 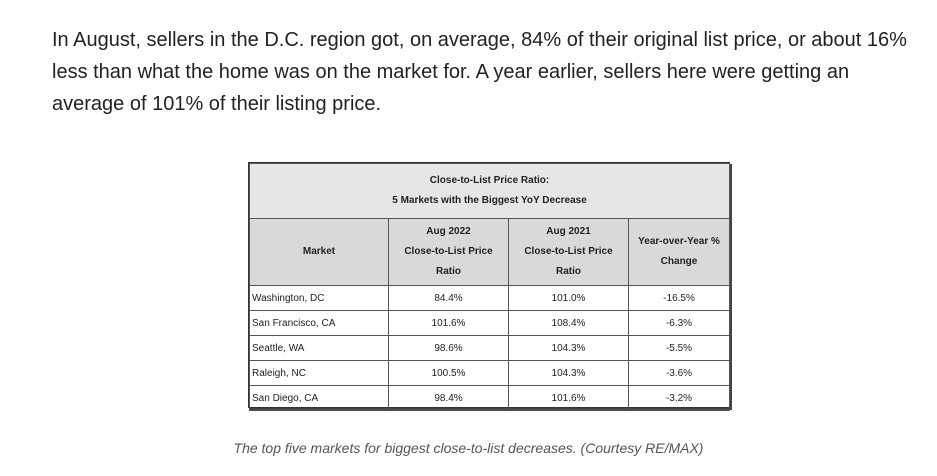 I want to click on header-aug2021-line1: Aug 2021, so click(x=568, y=231).